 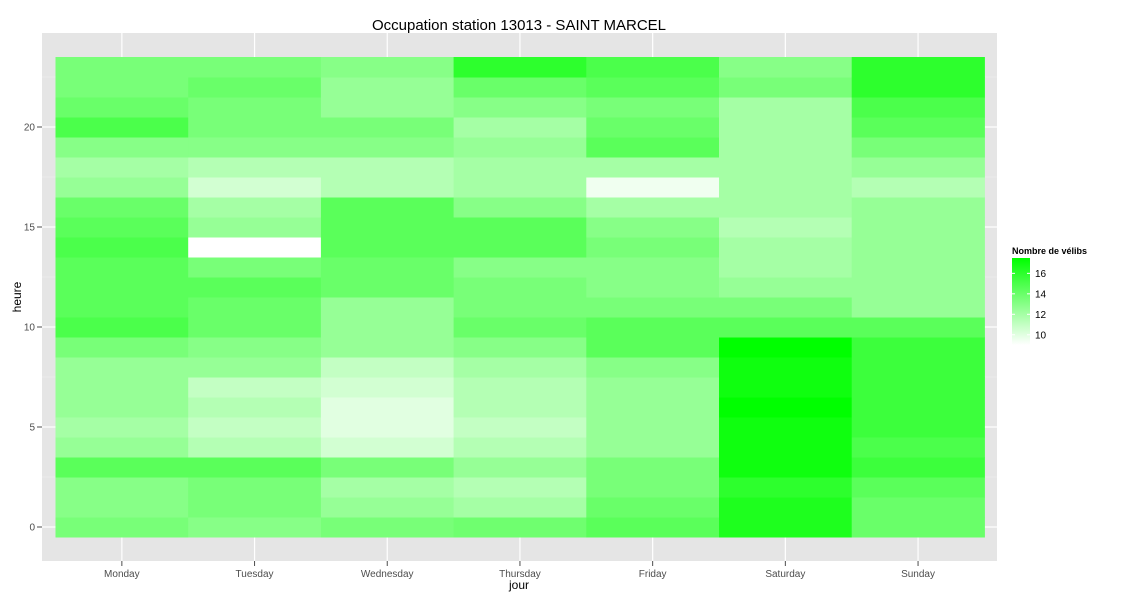 I want to click on legend-tick-label: 12, so click(x=1041, y=315).